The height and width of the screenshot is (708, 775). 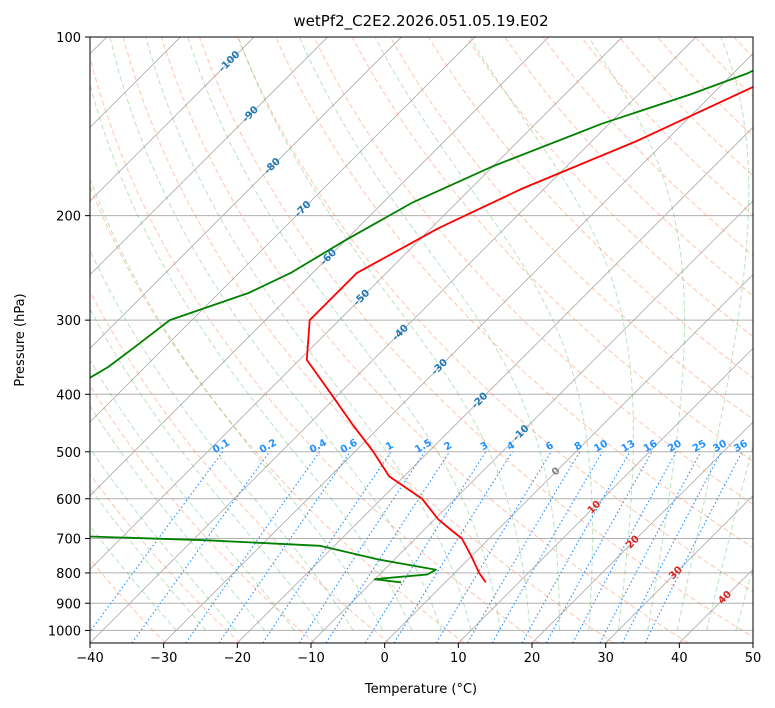 What do you see at coordinates (68, 38) in the screenshot?
I see `y-tick-label: 100` at bounding box center [68, 38].